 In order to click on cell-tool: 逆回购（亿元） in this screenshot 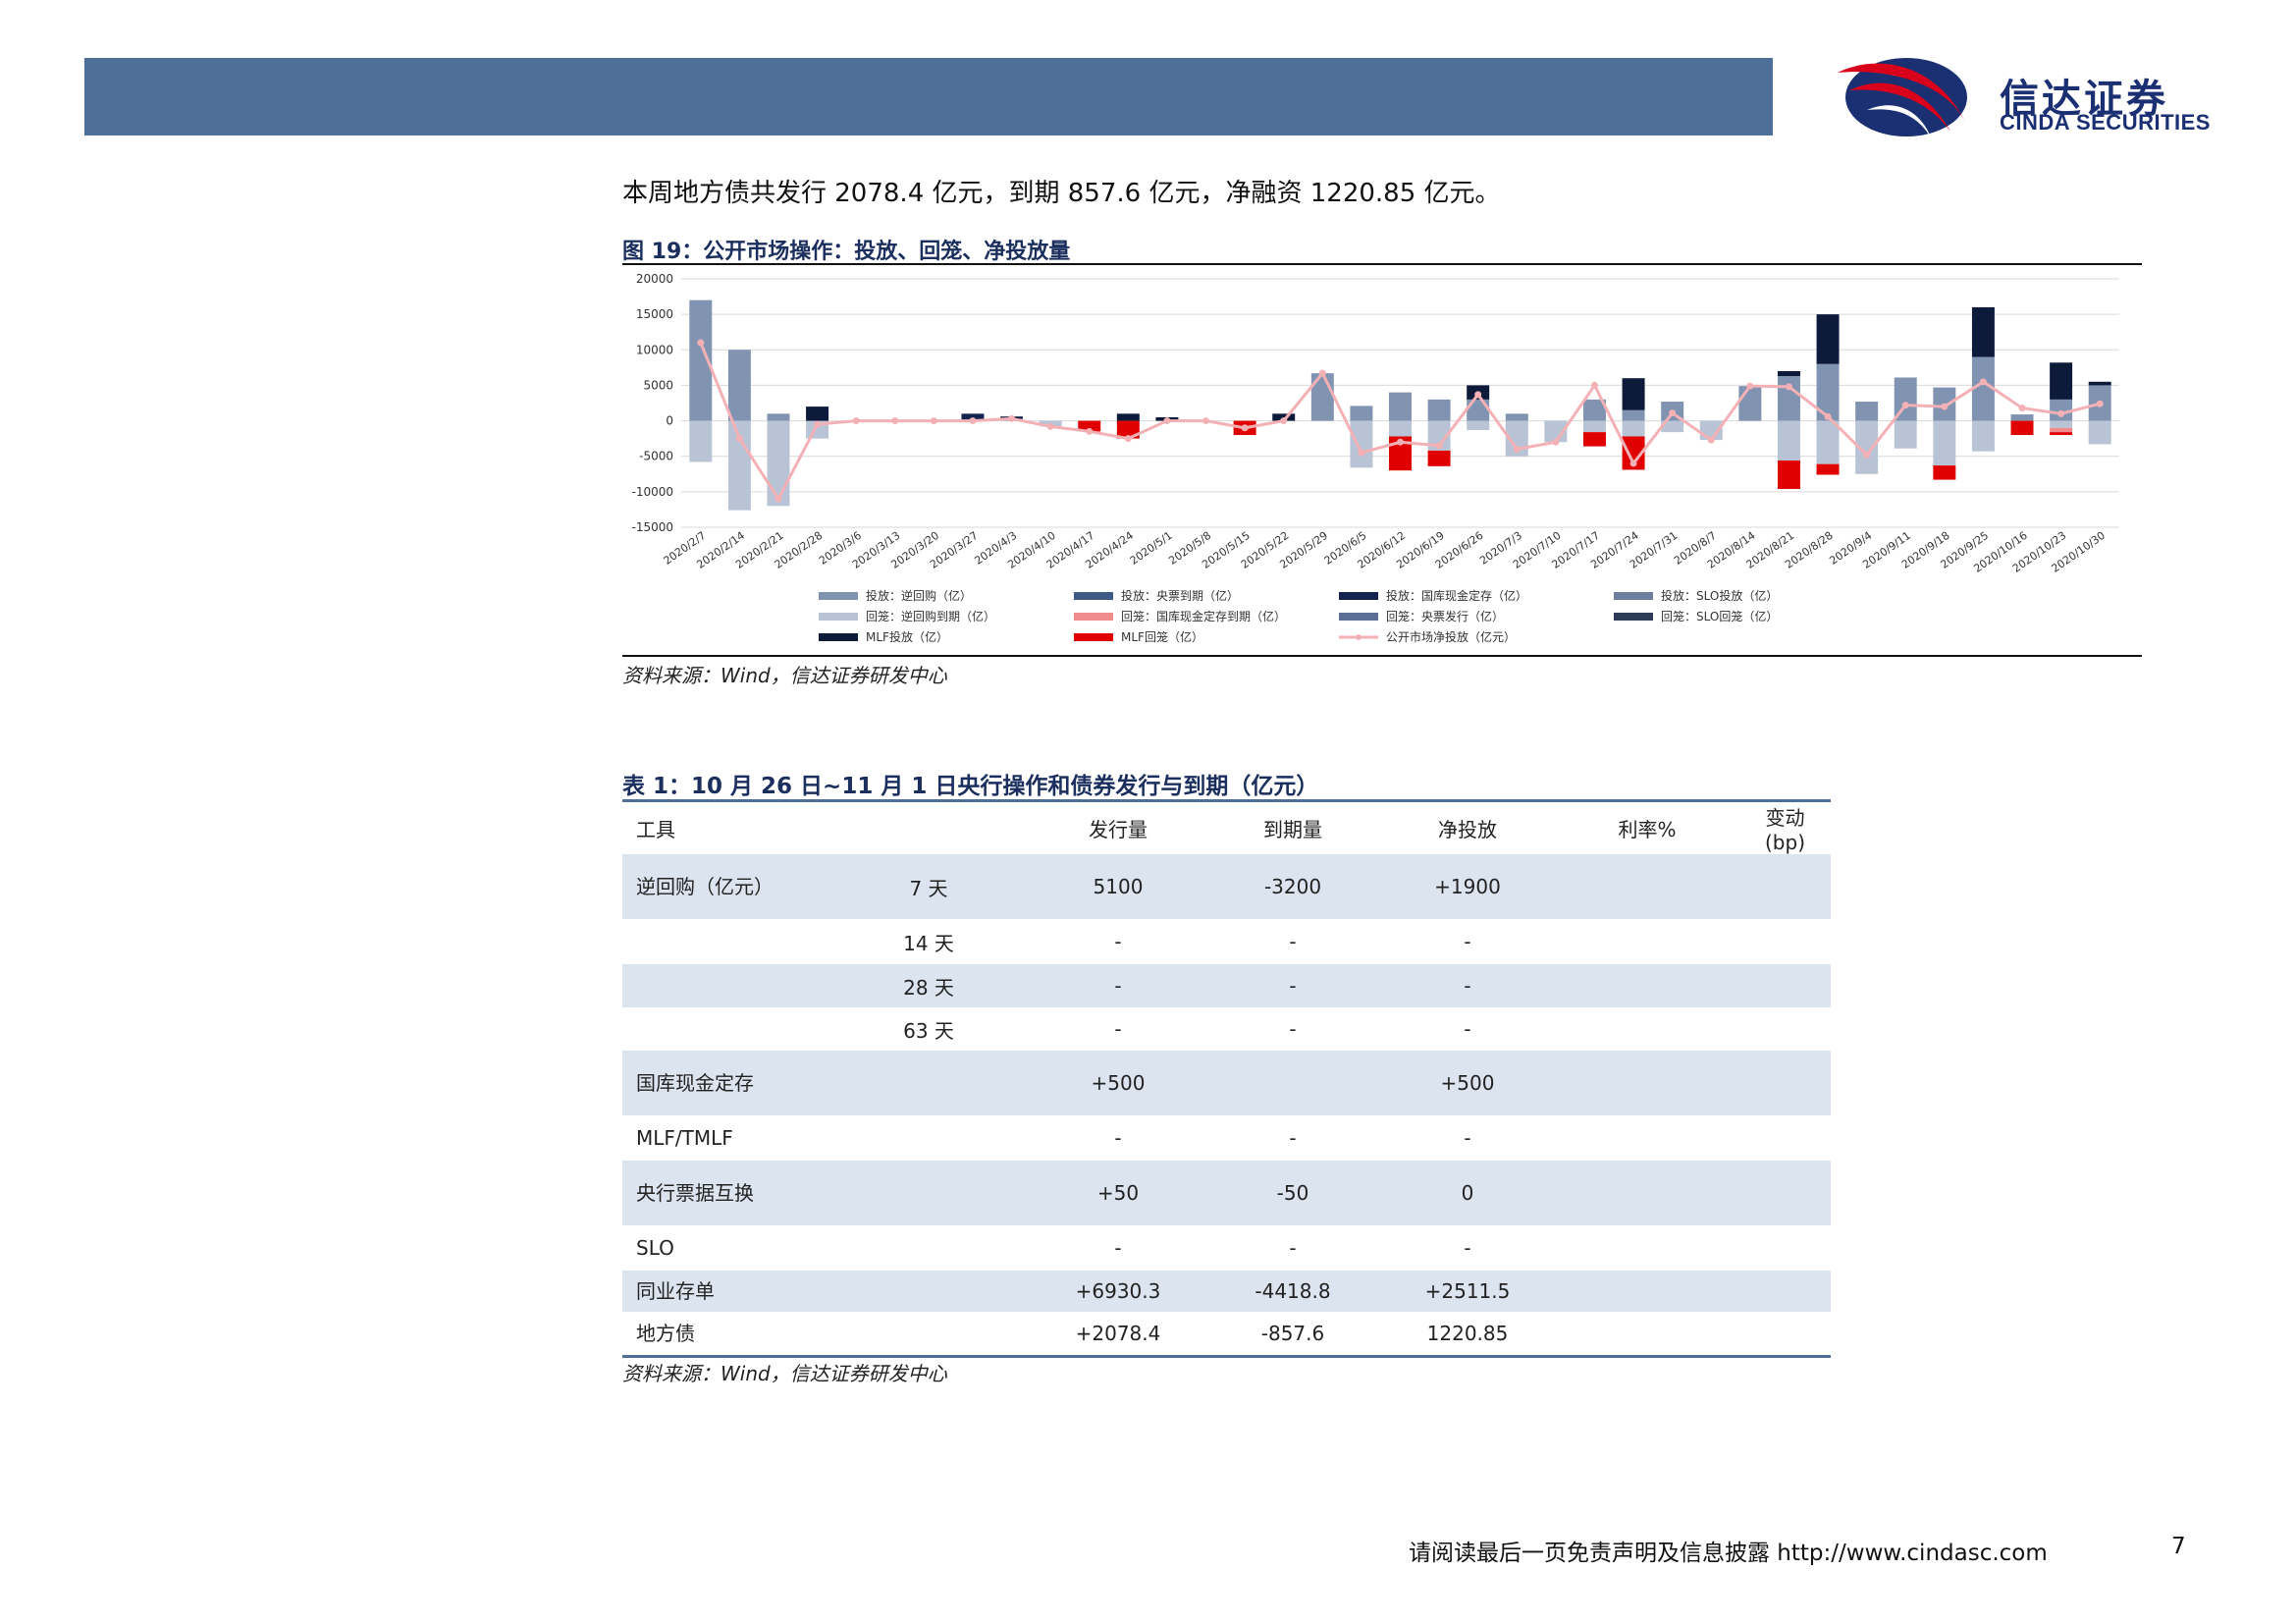, I will do `click(725, 886)`.